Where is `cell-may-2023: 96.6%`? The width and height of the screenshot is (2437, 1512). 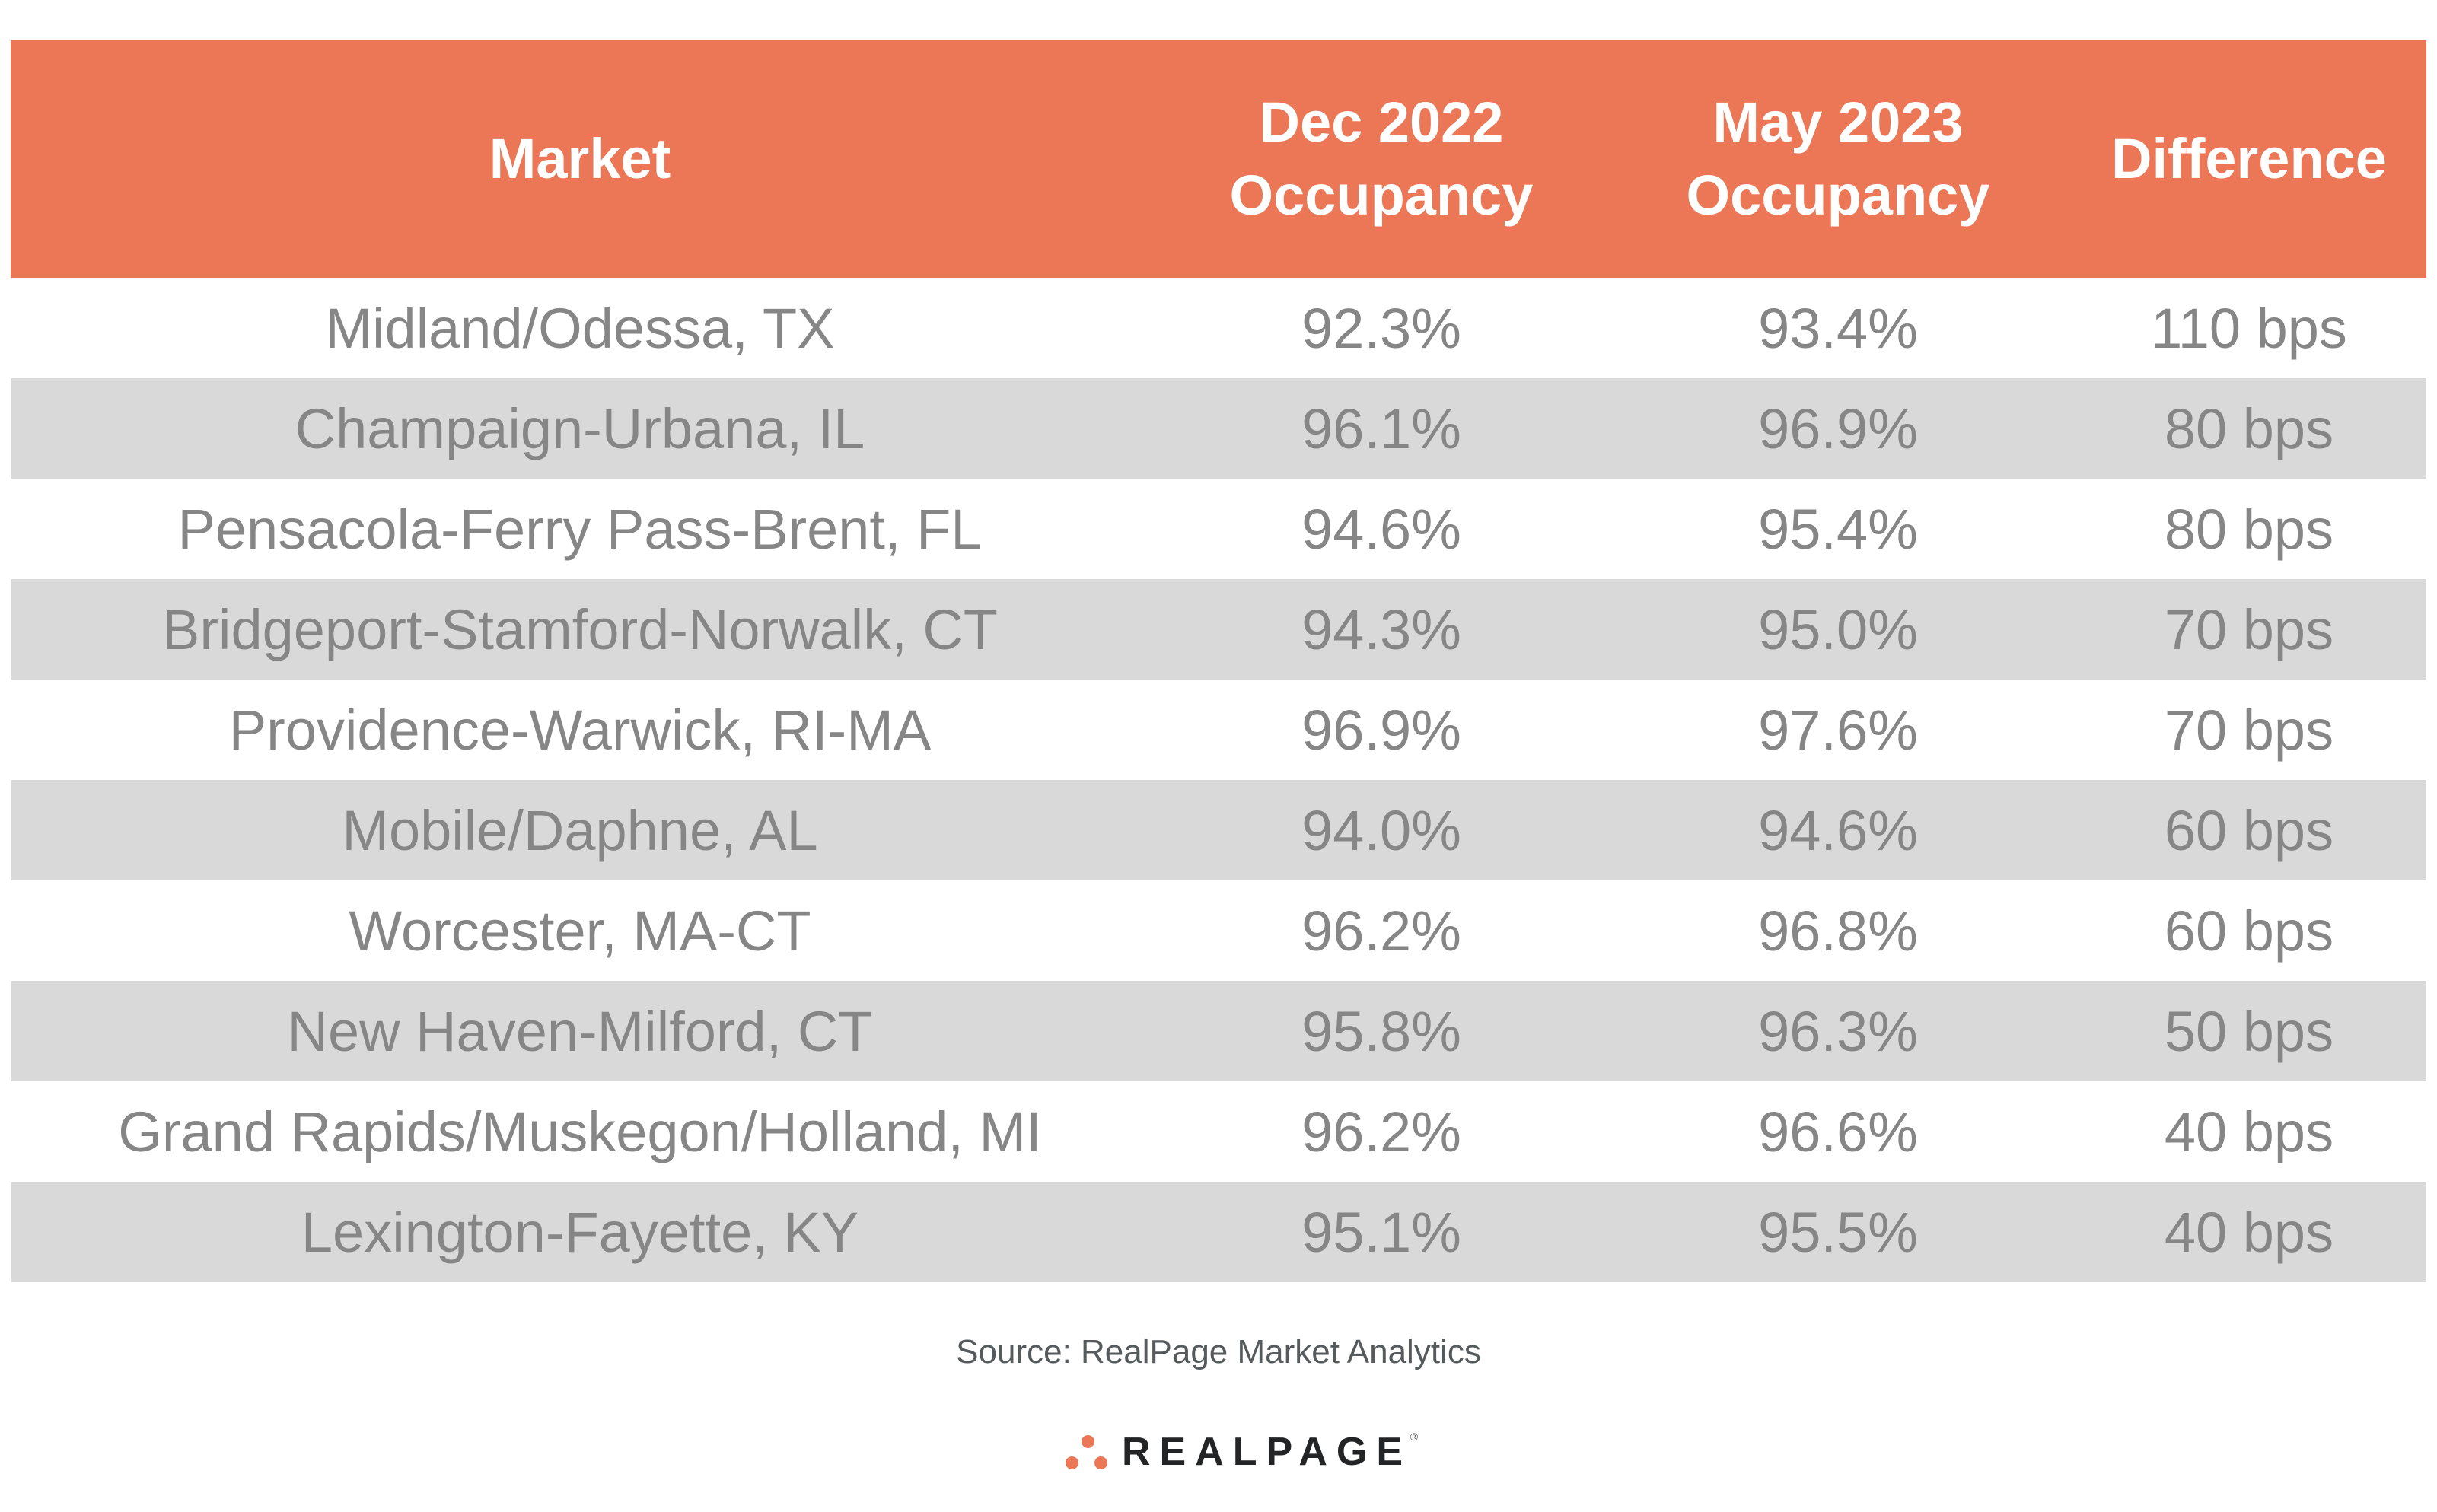 cell-may-2023: 96.6% is located at coordinates (1838, 1131).